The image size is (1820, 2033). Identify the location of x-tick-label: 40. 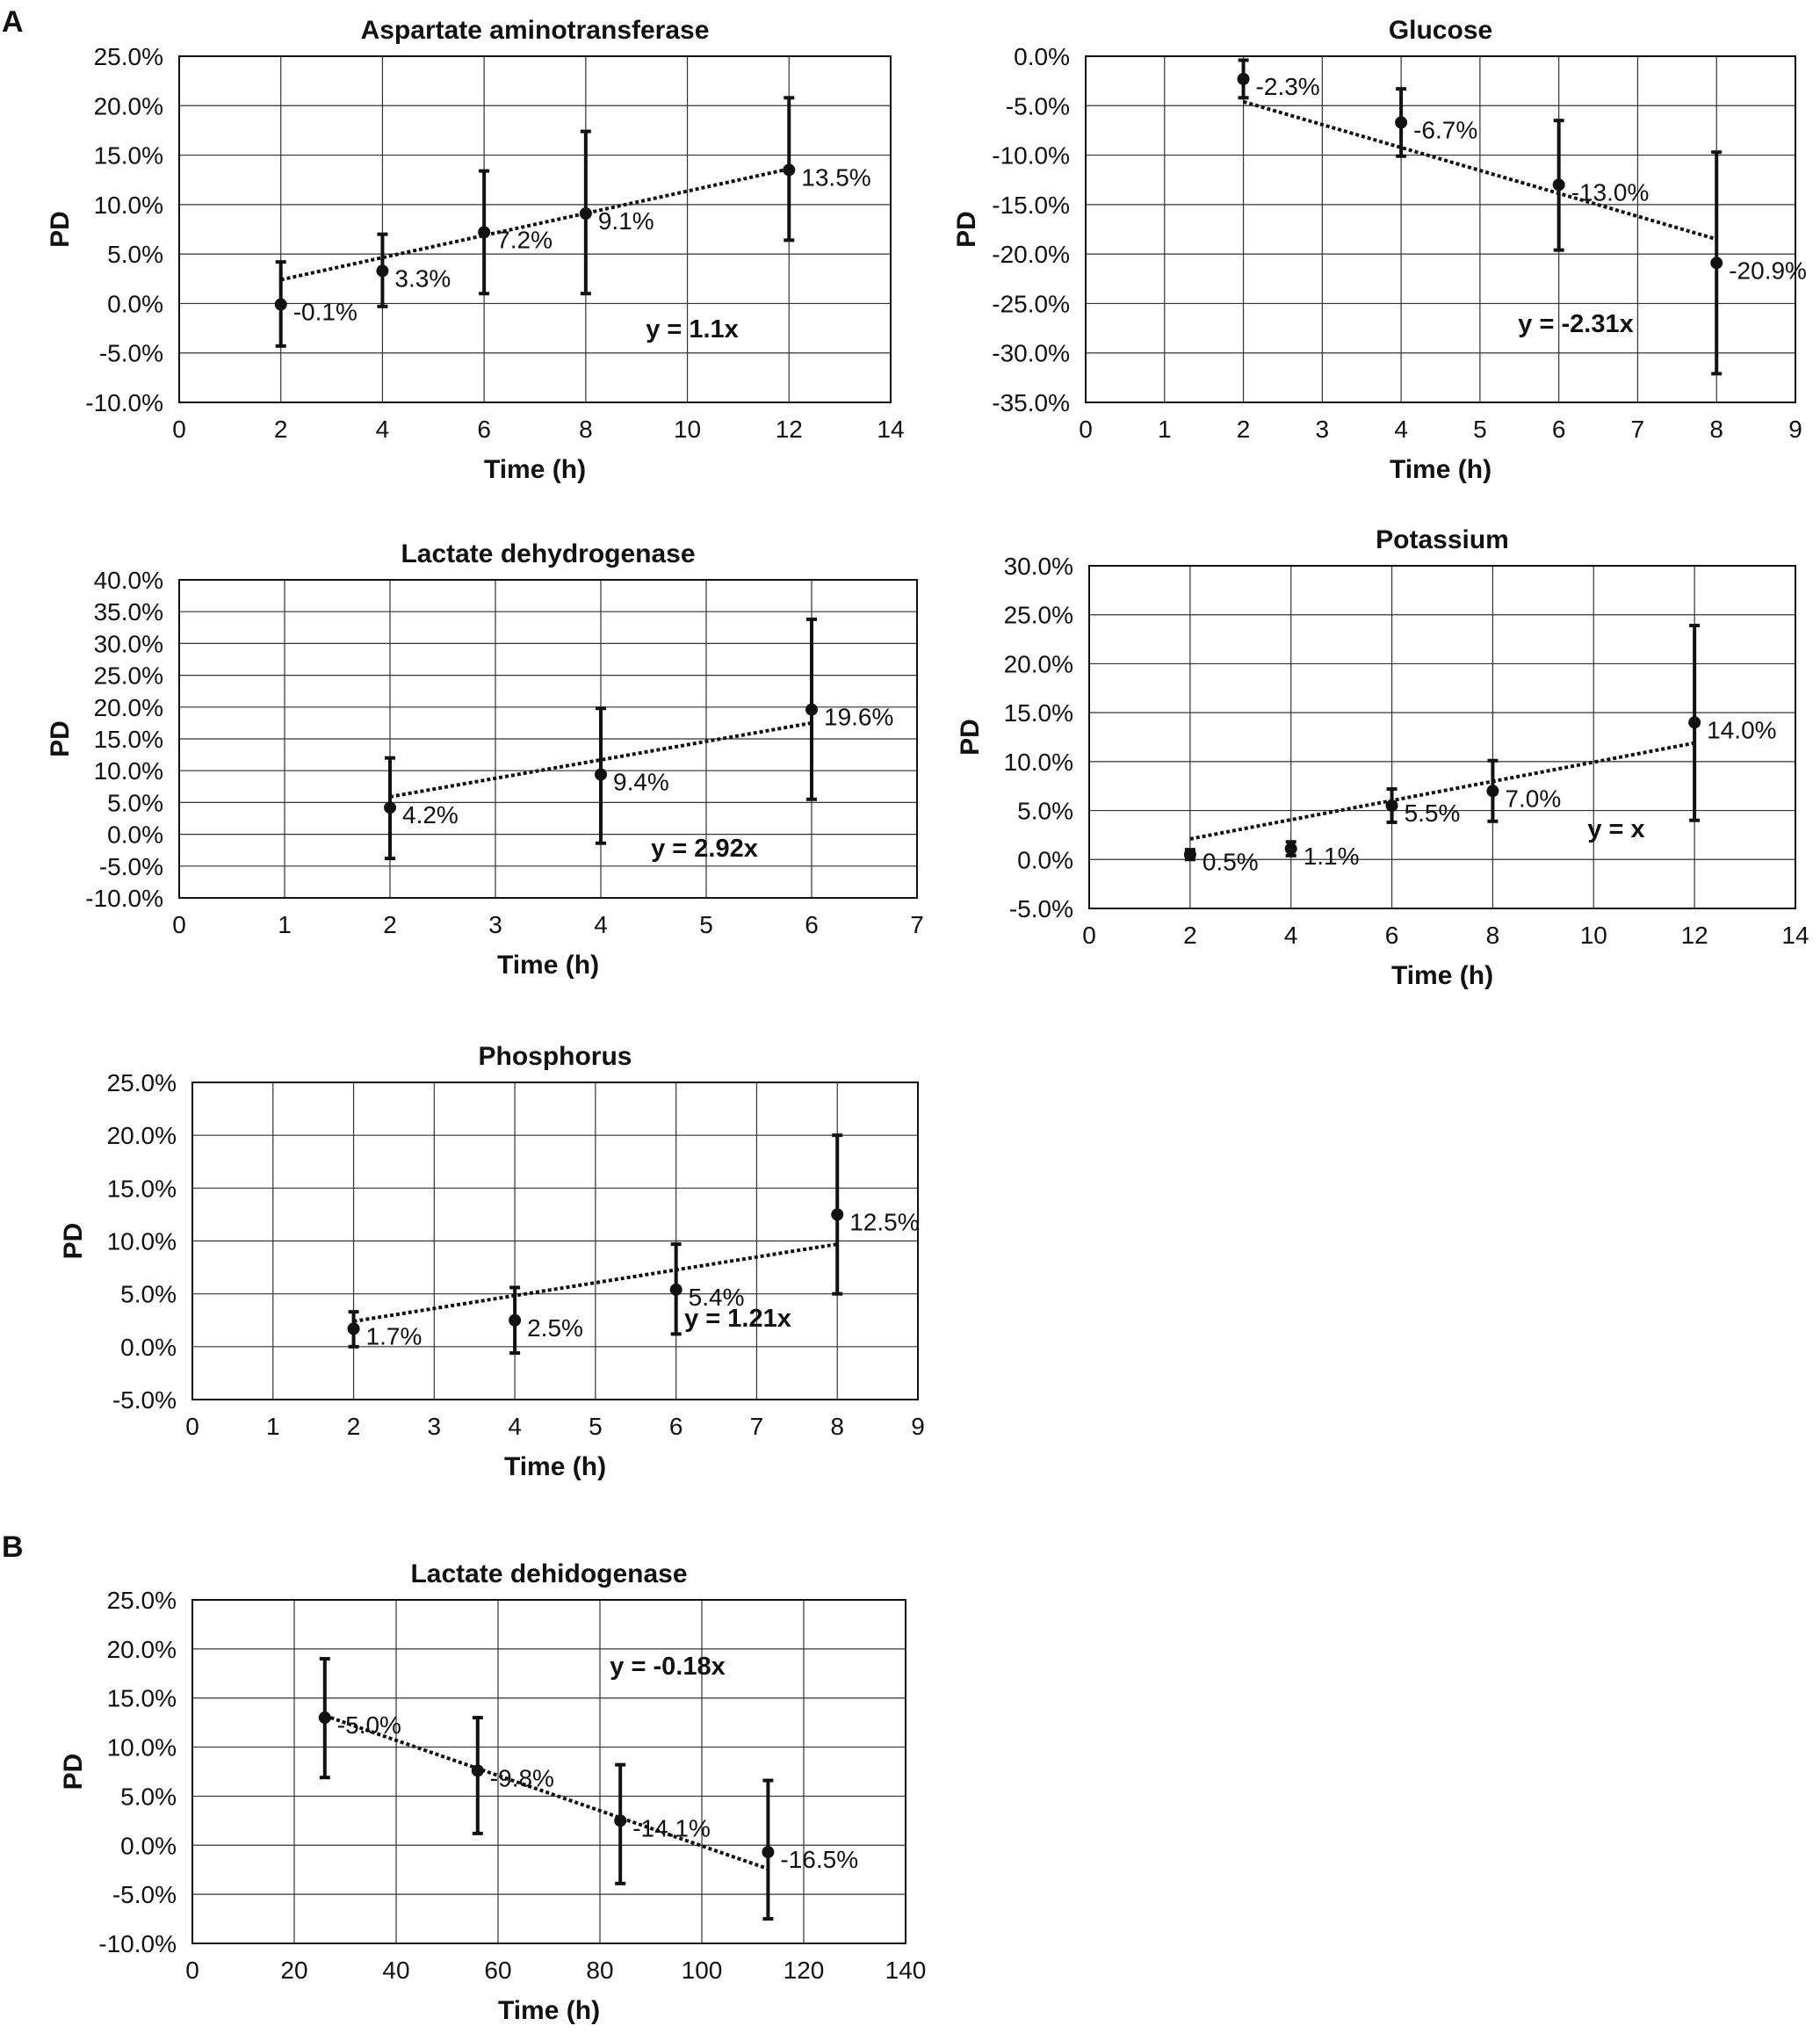
(395, 1970).